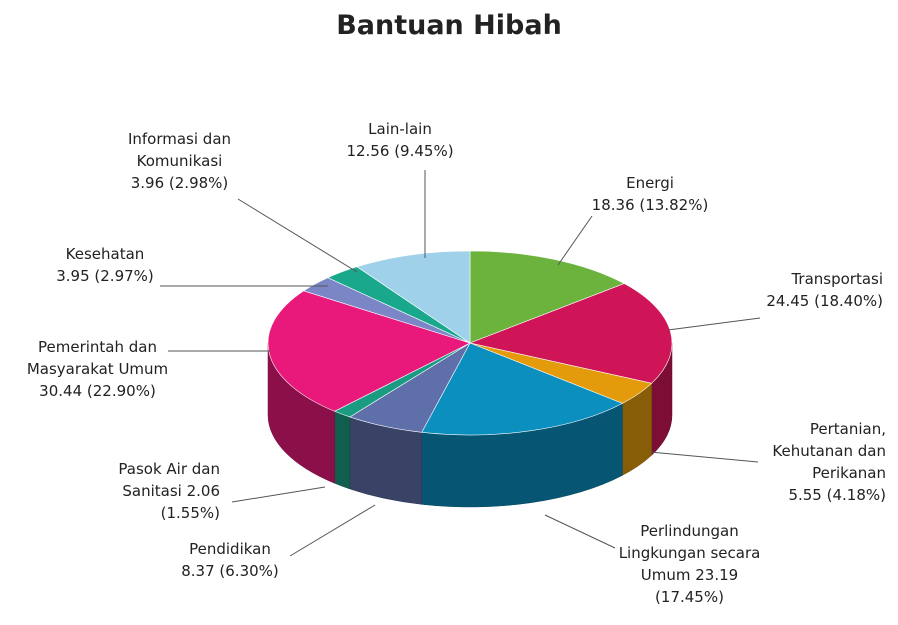 The height and width of the screenshot is (625, 898). Describe the element at coordinates (837, 279) in the screenshot. I see `category-name: Transportasi` at that location.